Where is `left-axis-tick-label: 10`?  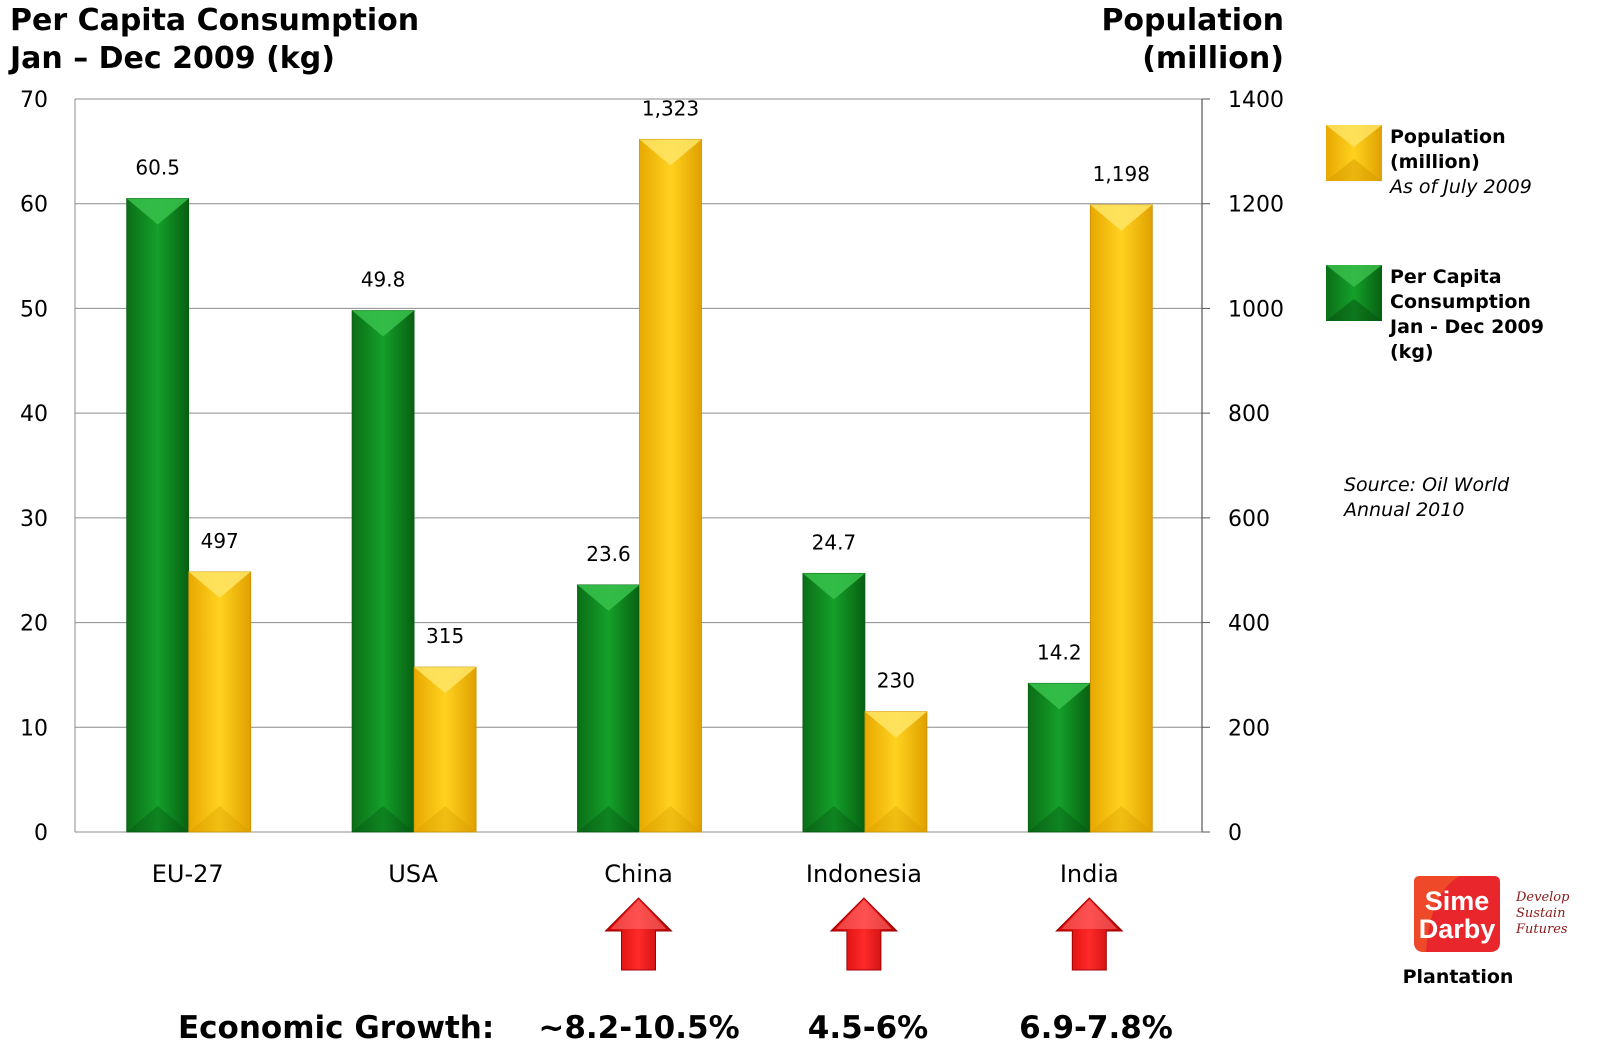 left-axis-tick-label: 10 is located at coordinates (34, 728).